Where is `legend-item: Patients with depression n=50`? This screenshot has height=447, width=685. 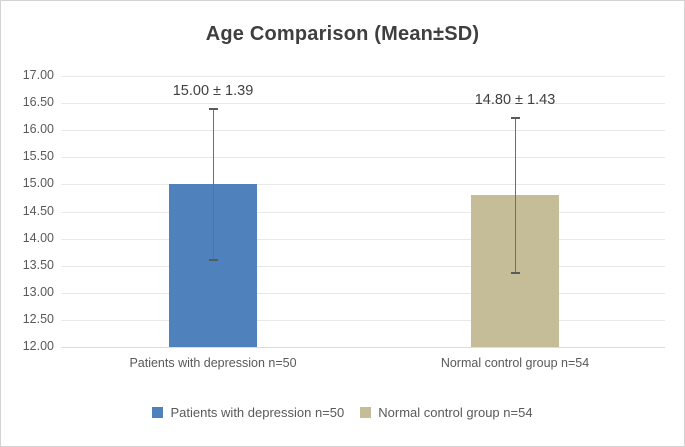
legend-item: Patients with depression n=50 is located at coordinates (248, 412).